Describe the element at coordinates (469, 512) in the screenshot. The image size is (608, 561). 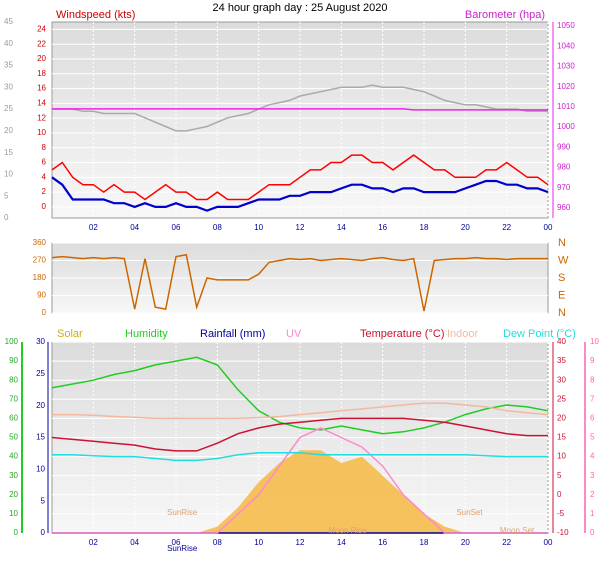
I see `annotation: SunSet` at that location.